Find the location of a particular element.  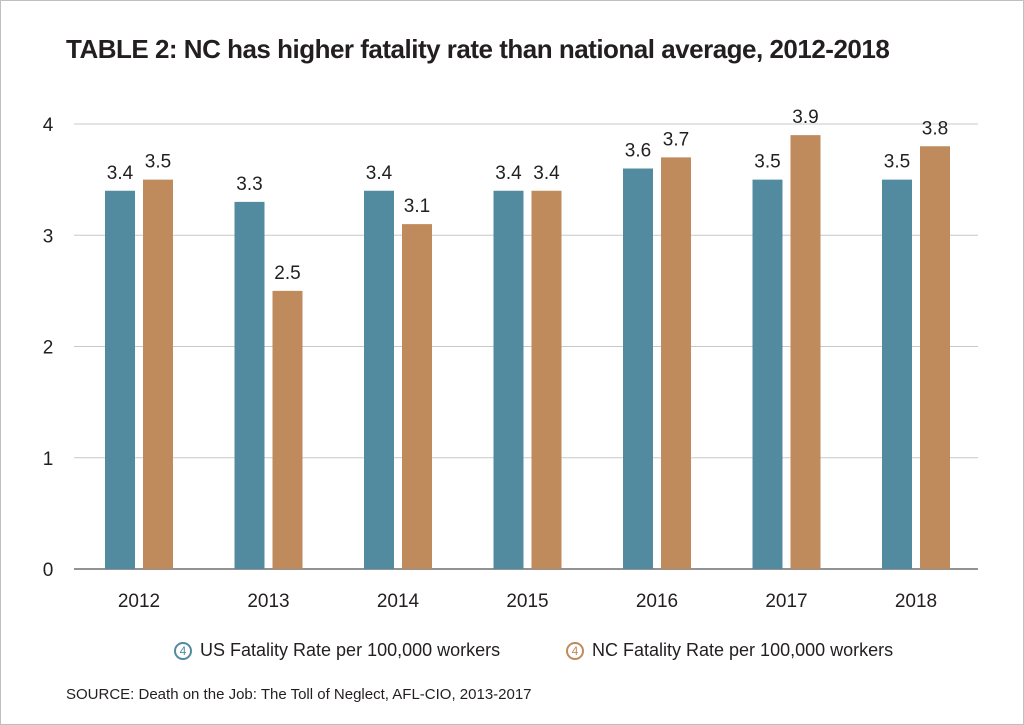

x-tick-label: 2012 is located at coordinates (139, 601).